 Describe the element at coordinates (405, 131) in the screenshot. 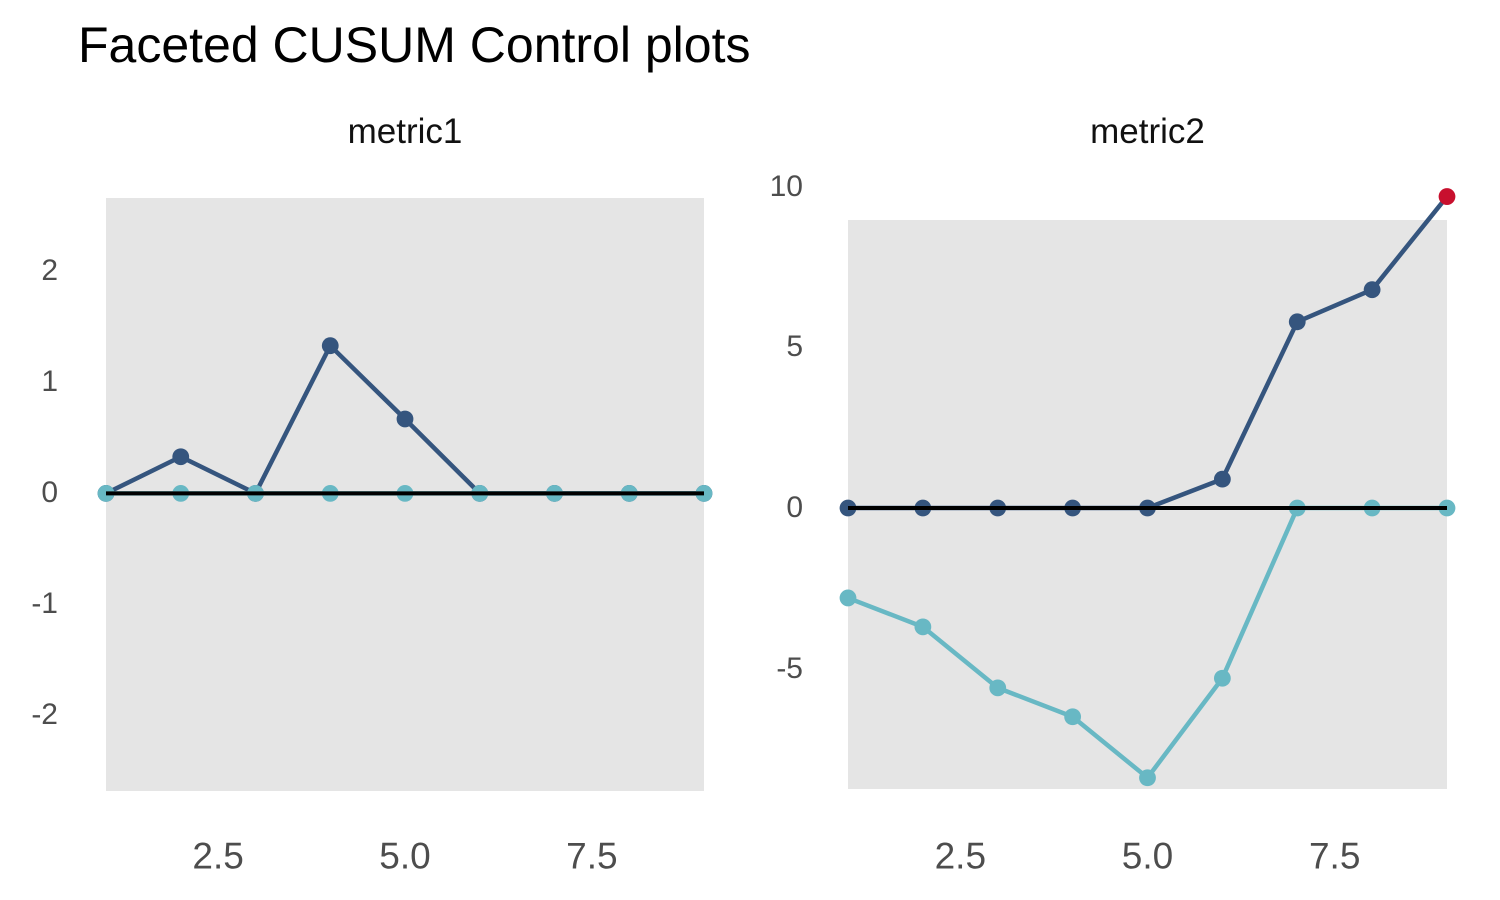

I see `facet-title-metric1: metric1` at that location.